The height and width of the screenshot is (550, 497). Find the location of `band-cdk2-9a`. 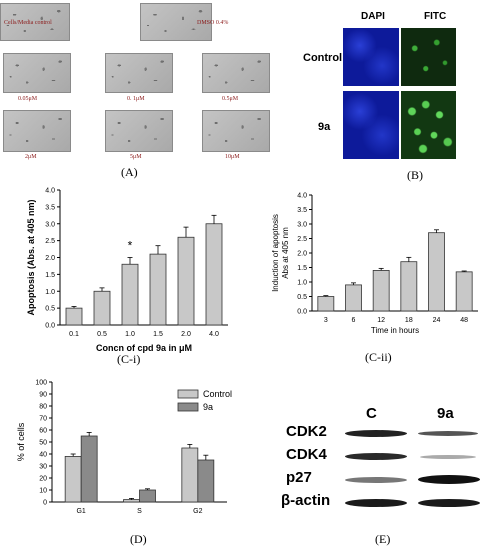

band-cdk2-9a is located at coordinates (448, 433).